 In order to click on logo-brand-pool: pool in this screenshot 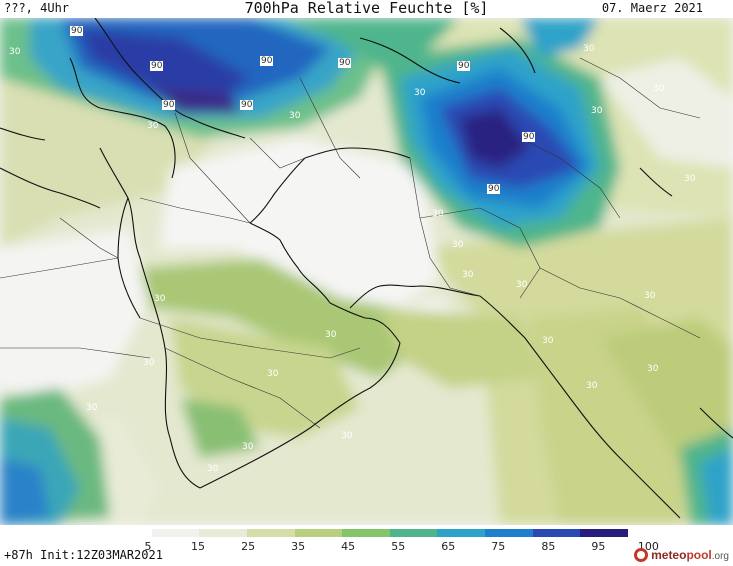, I will do `click(699, 555)`.